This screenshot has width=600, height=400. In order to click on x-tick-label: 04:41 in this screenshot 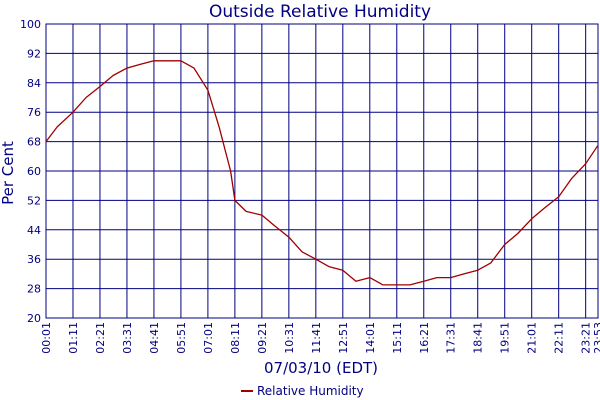, I will do `click(154, 338)`.